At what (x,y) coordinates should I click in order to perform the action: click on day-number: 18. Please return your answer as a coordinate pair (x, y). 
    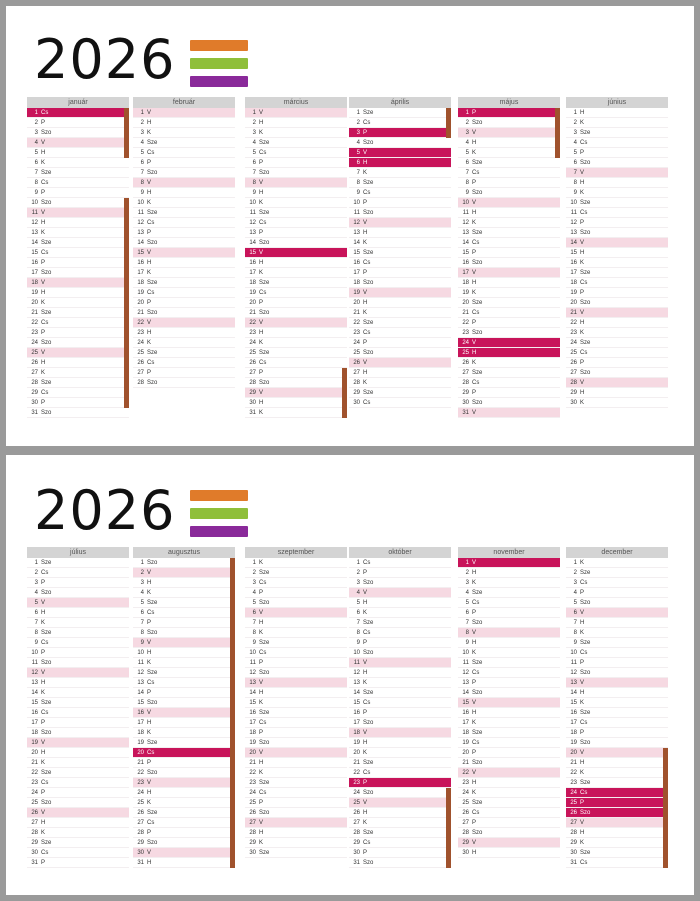
    Looking at the image, I should click on (465, 733).